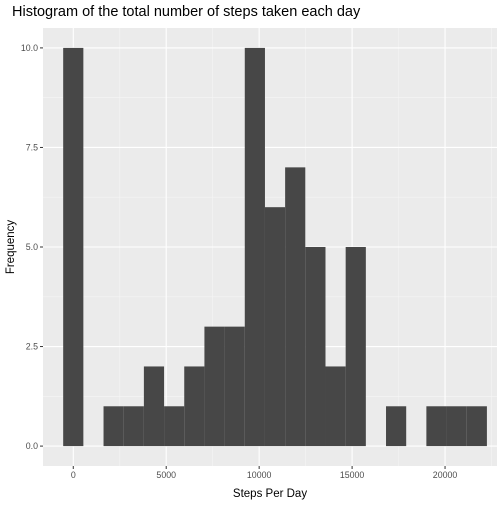 The image size is (504, 509). Describe the element at coordinates (445, 475) in the screenshot. I see `x-tick-label: 20000` at that location.